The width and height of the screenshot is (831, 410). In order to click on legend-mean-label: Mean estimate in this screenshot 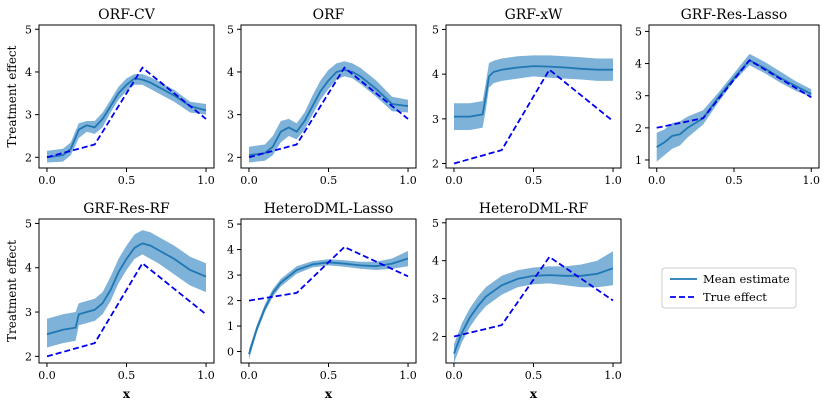, I will do `click(746, 279)`.